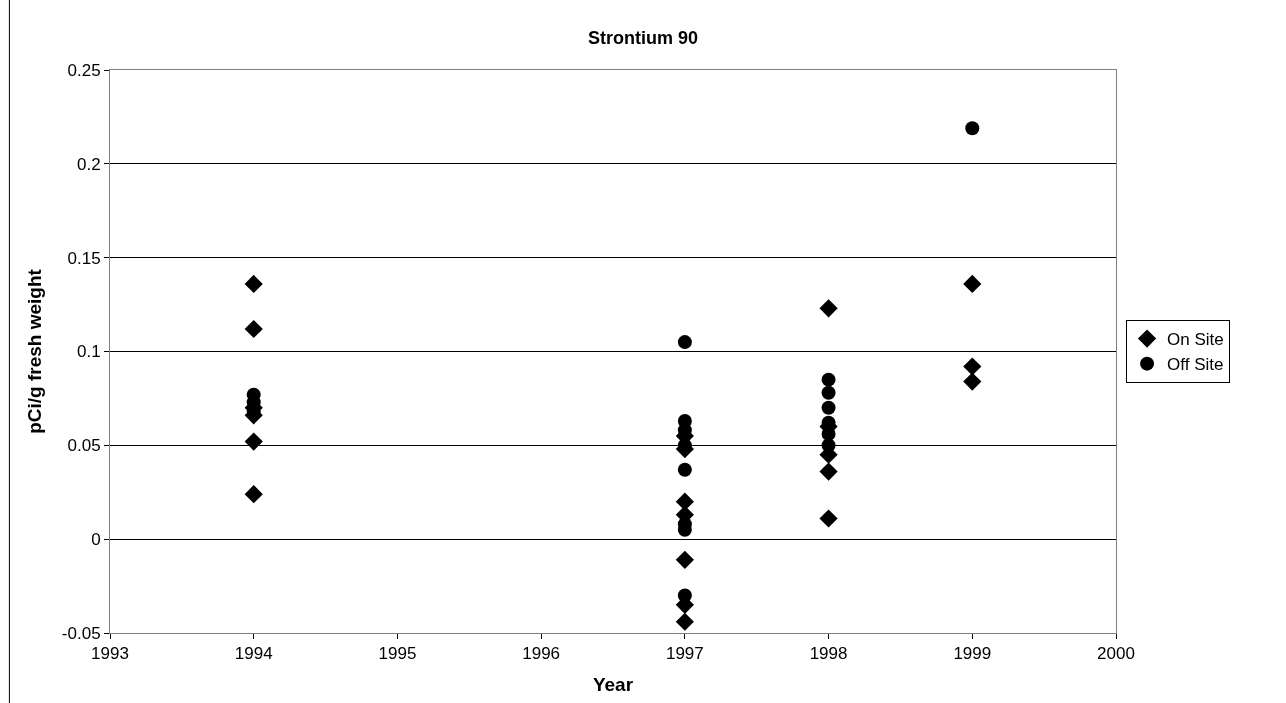  Describe the element at coordinates (84, 258) in the screenshot. I see `y-tick-label: 0.15` at that location.